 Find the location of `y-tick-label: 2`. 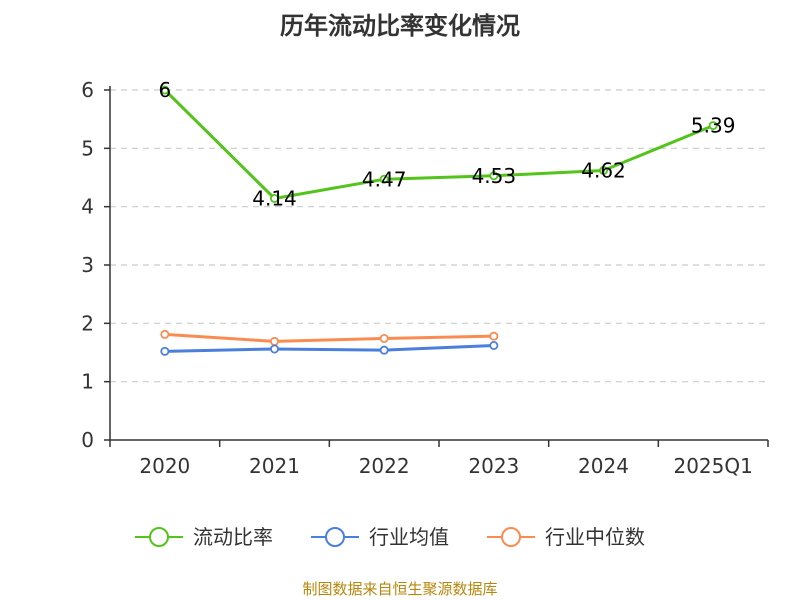

y-tick-label: 2 is located at coordinates (87, 323).